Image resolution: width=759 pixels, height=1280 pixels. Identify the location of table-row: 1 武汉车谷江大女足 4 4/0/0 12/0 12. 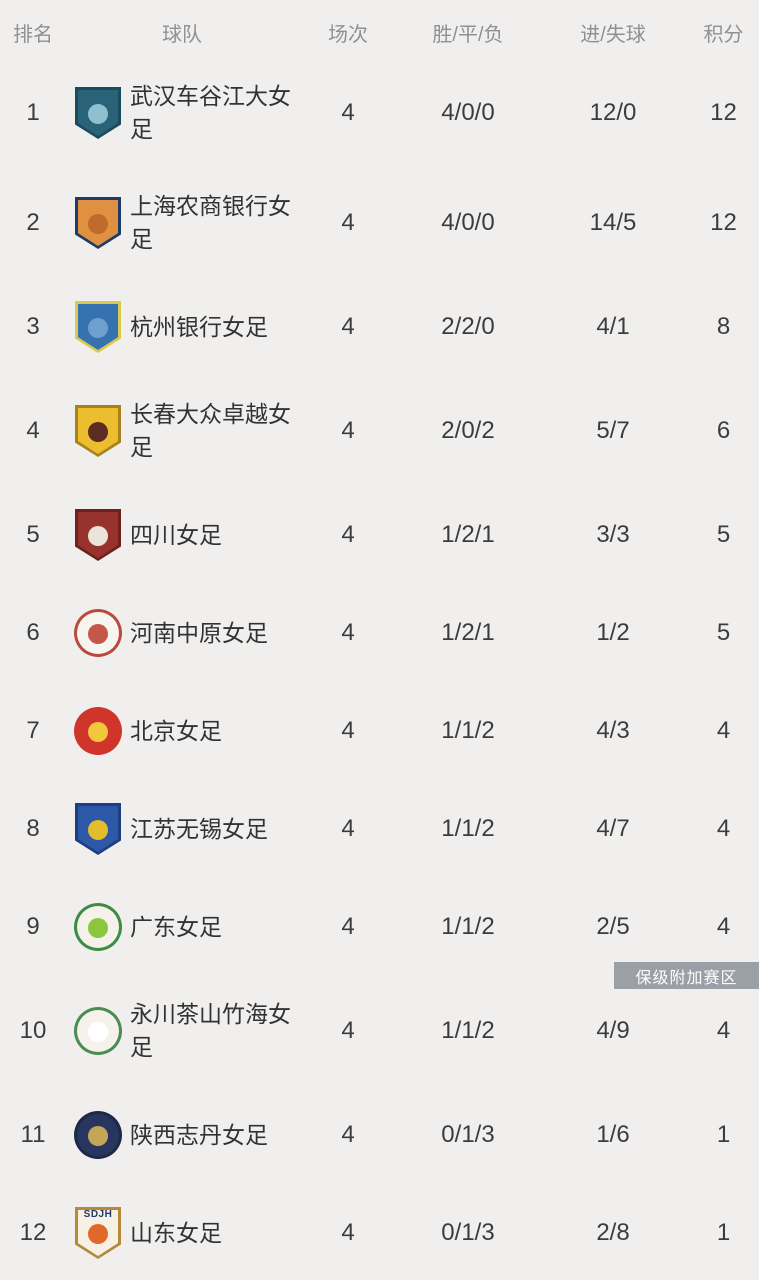
(379, 113).